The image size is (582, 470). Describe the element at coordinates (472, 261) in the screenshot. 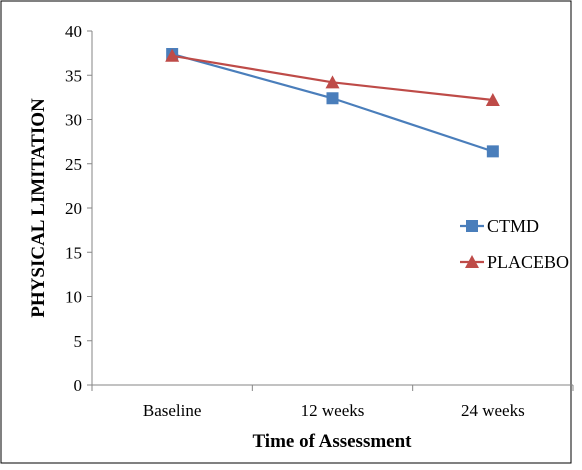

I see `legend-marker-placebo` at that location.